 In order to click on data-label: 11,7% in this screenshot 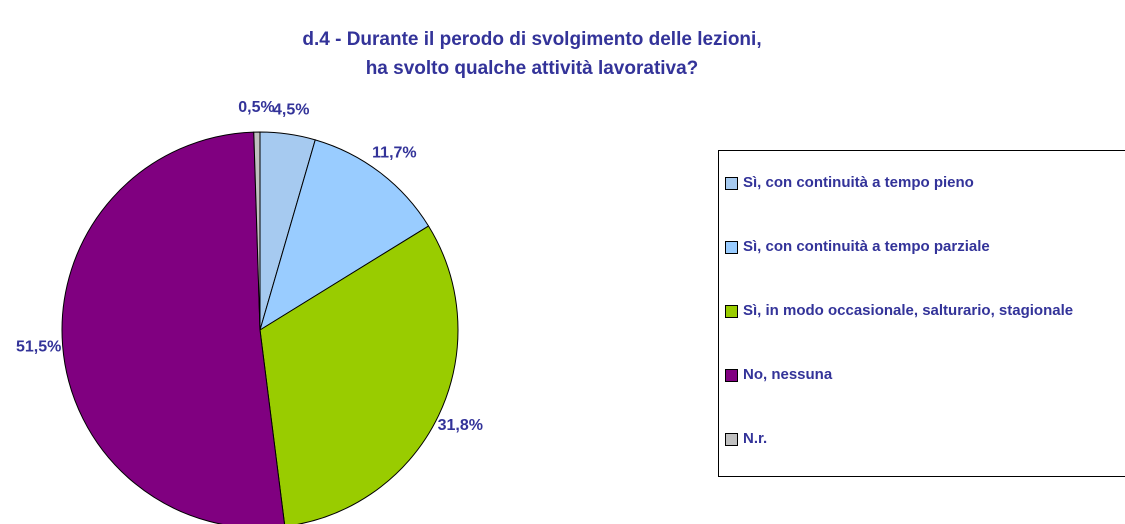, I will do `click(394, 153)`.